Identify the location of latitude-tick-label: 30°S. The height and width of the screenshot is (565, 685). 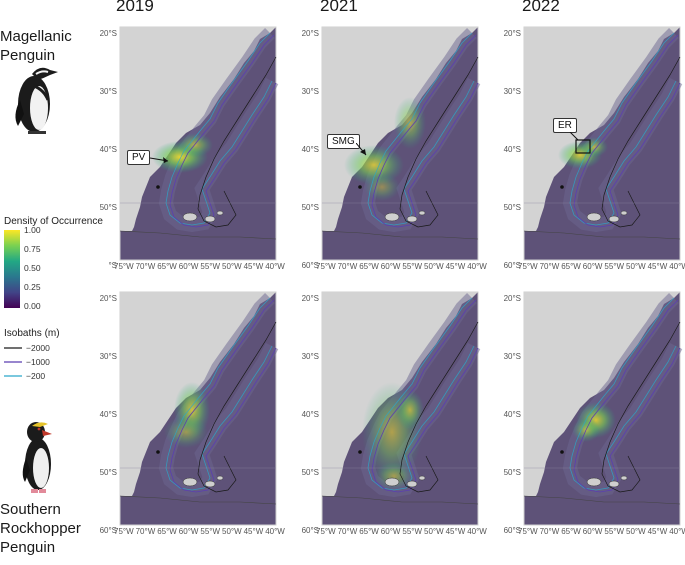
(108, 356).